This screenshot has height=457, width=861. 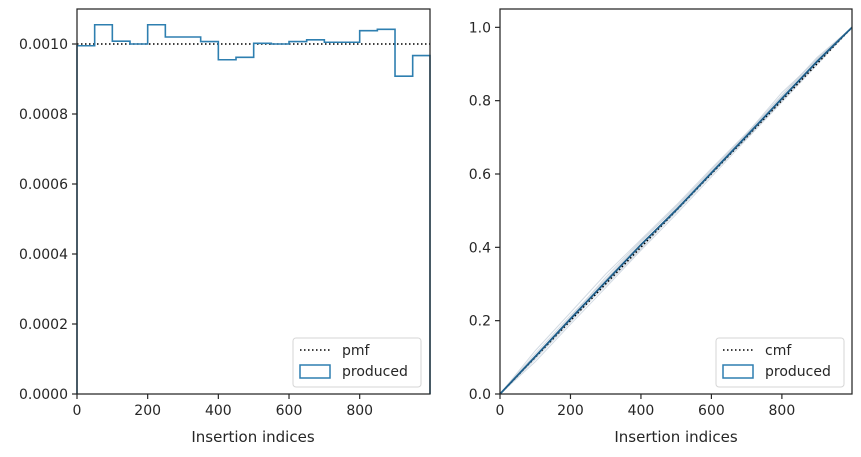 What do you see at coordinates (480, 248) in the screenshot?
I see `y-tick-label: 0.4` at bounding box center [480, 248].